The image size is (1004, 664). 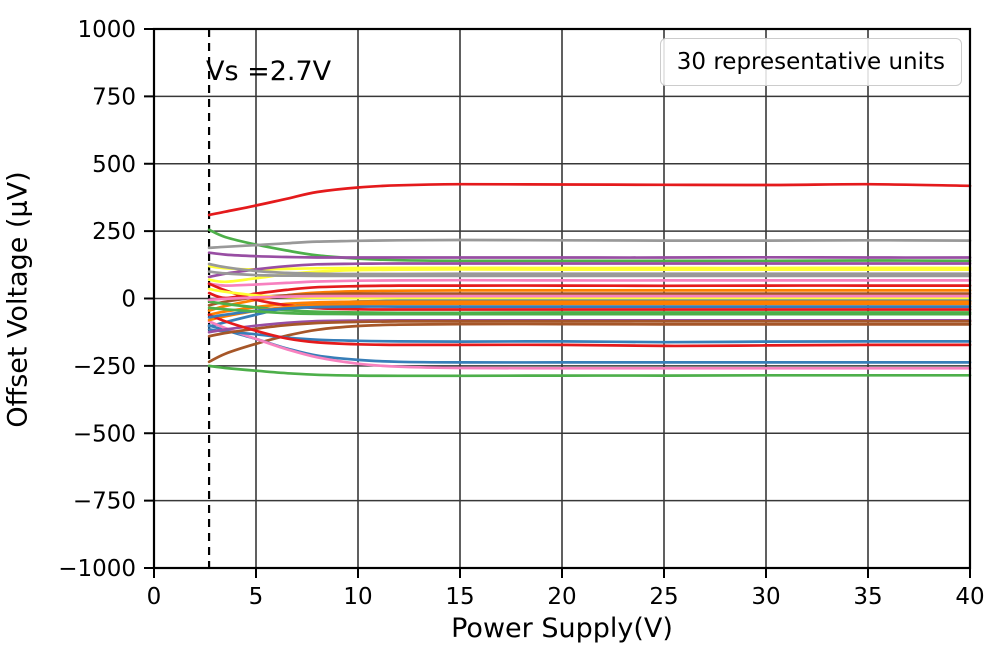 I want to click on y-tick-label: −500, so click(x=104, y=434).